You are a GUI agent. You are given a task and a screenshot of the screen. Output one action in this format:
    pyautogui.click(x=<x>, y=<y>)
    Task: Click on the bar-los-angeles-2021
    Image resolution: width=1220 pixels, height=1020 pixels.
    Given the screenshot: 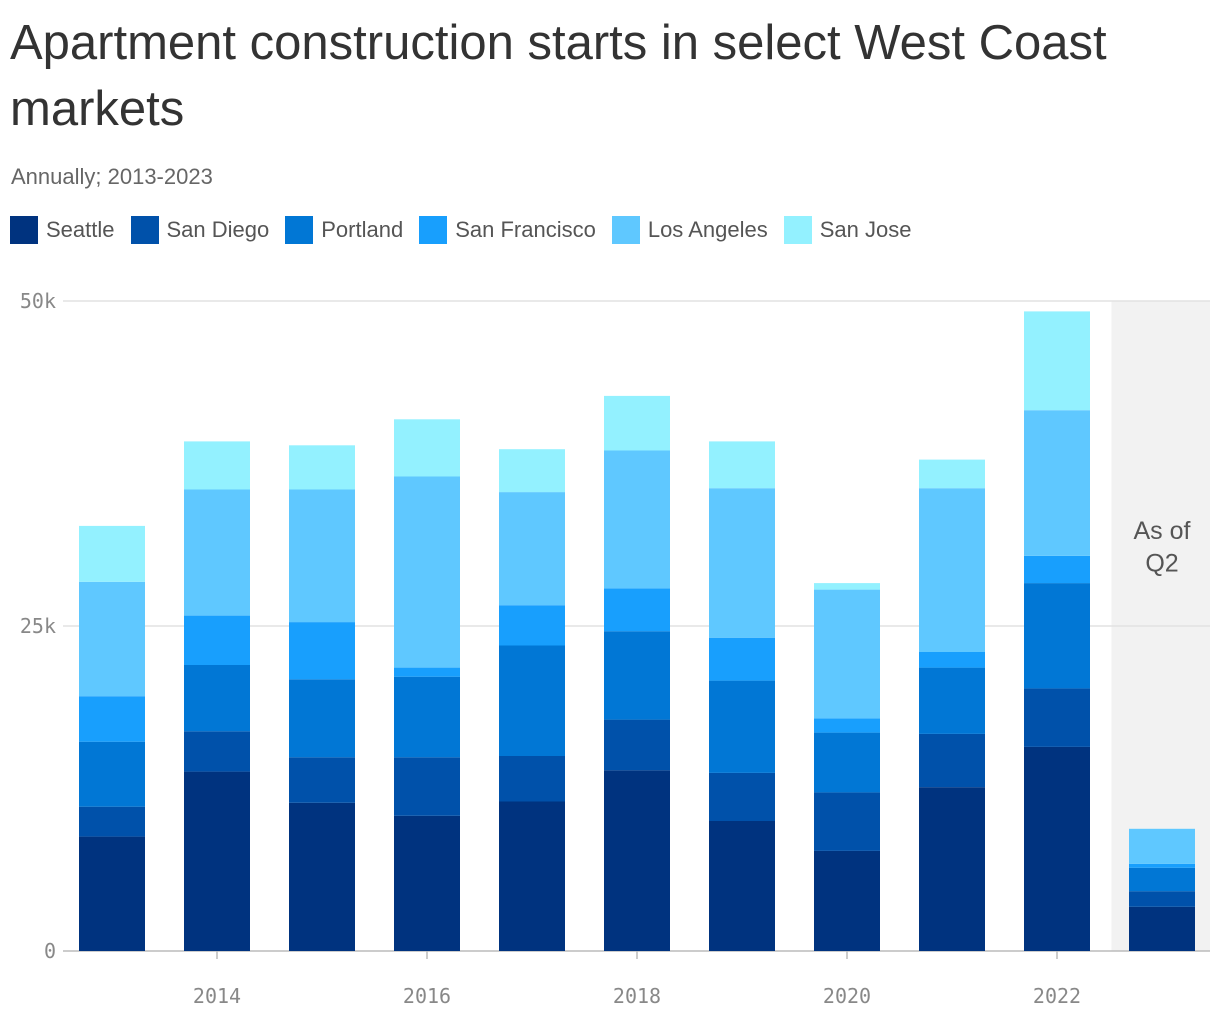 What is the action you would take?
    pyautogui.click(x=952, y=570)
    